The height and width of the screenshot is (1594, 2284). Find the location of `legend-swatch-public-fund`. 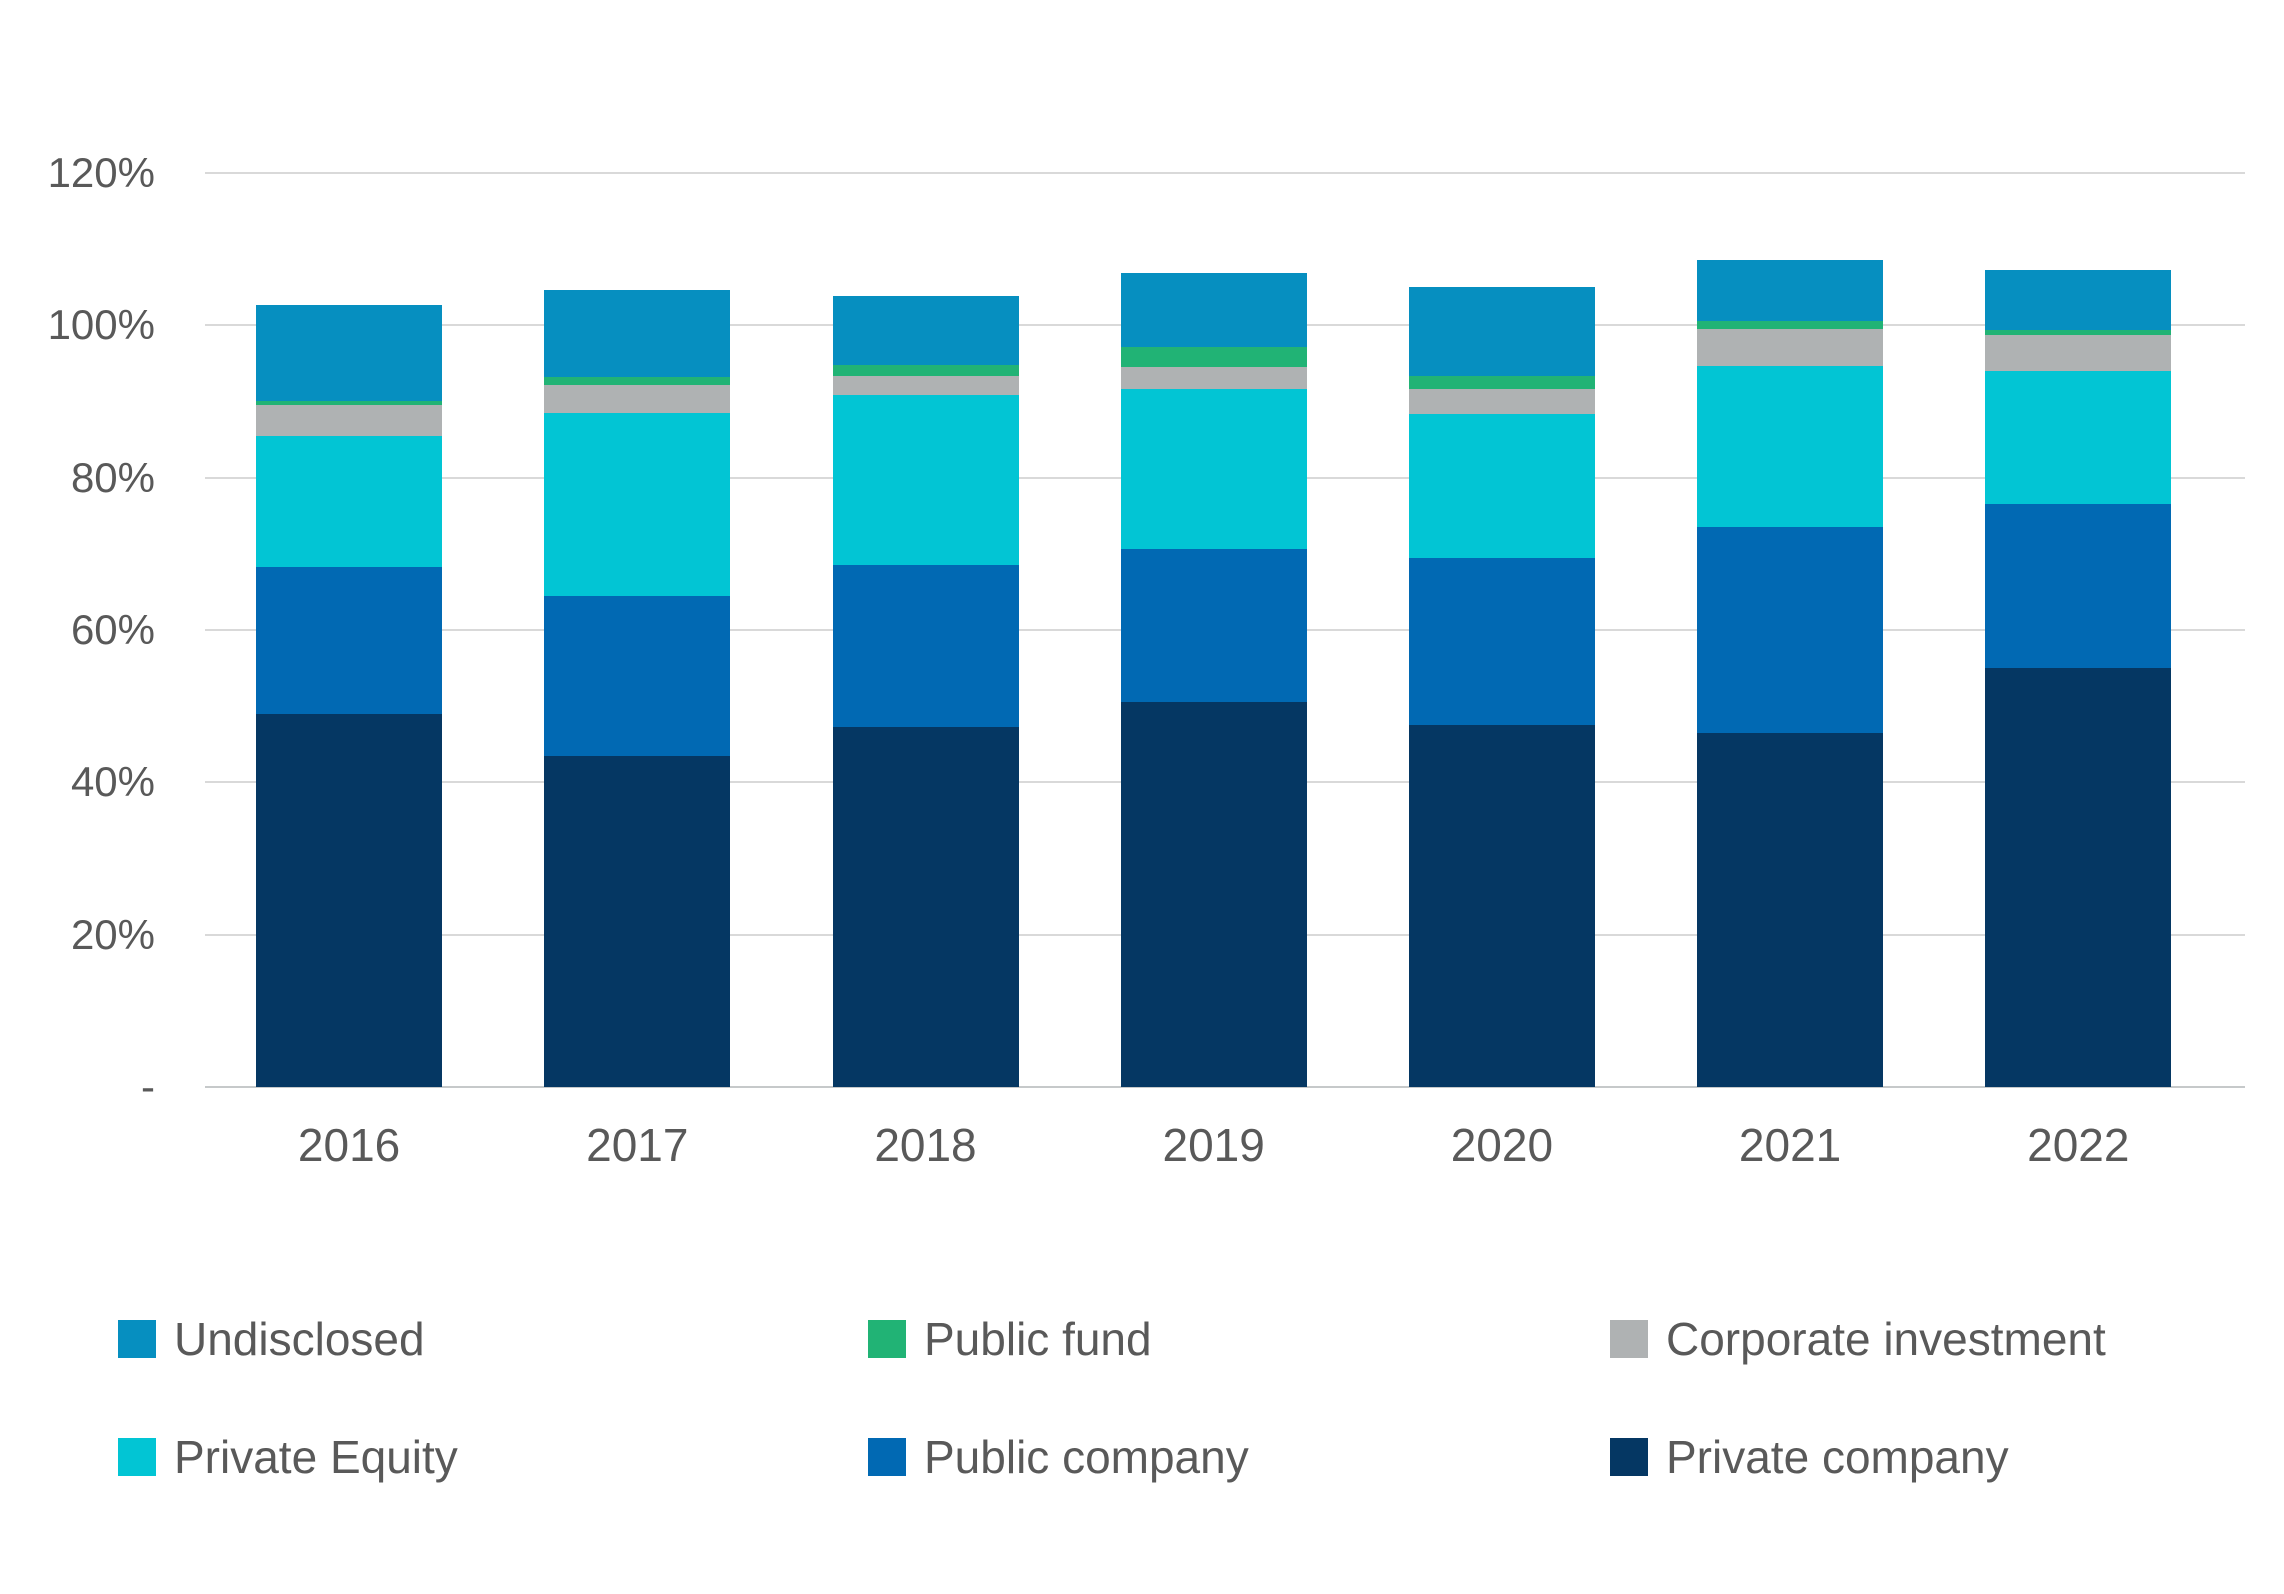

legend-swatch-public-fund is located at coordinates (887, 1339).